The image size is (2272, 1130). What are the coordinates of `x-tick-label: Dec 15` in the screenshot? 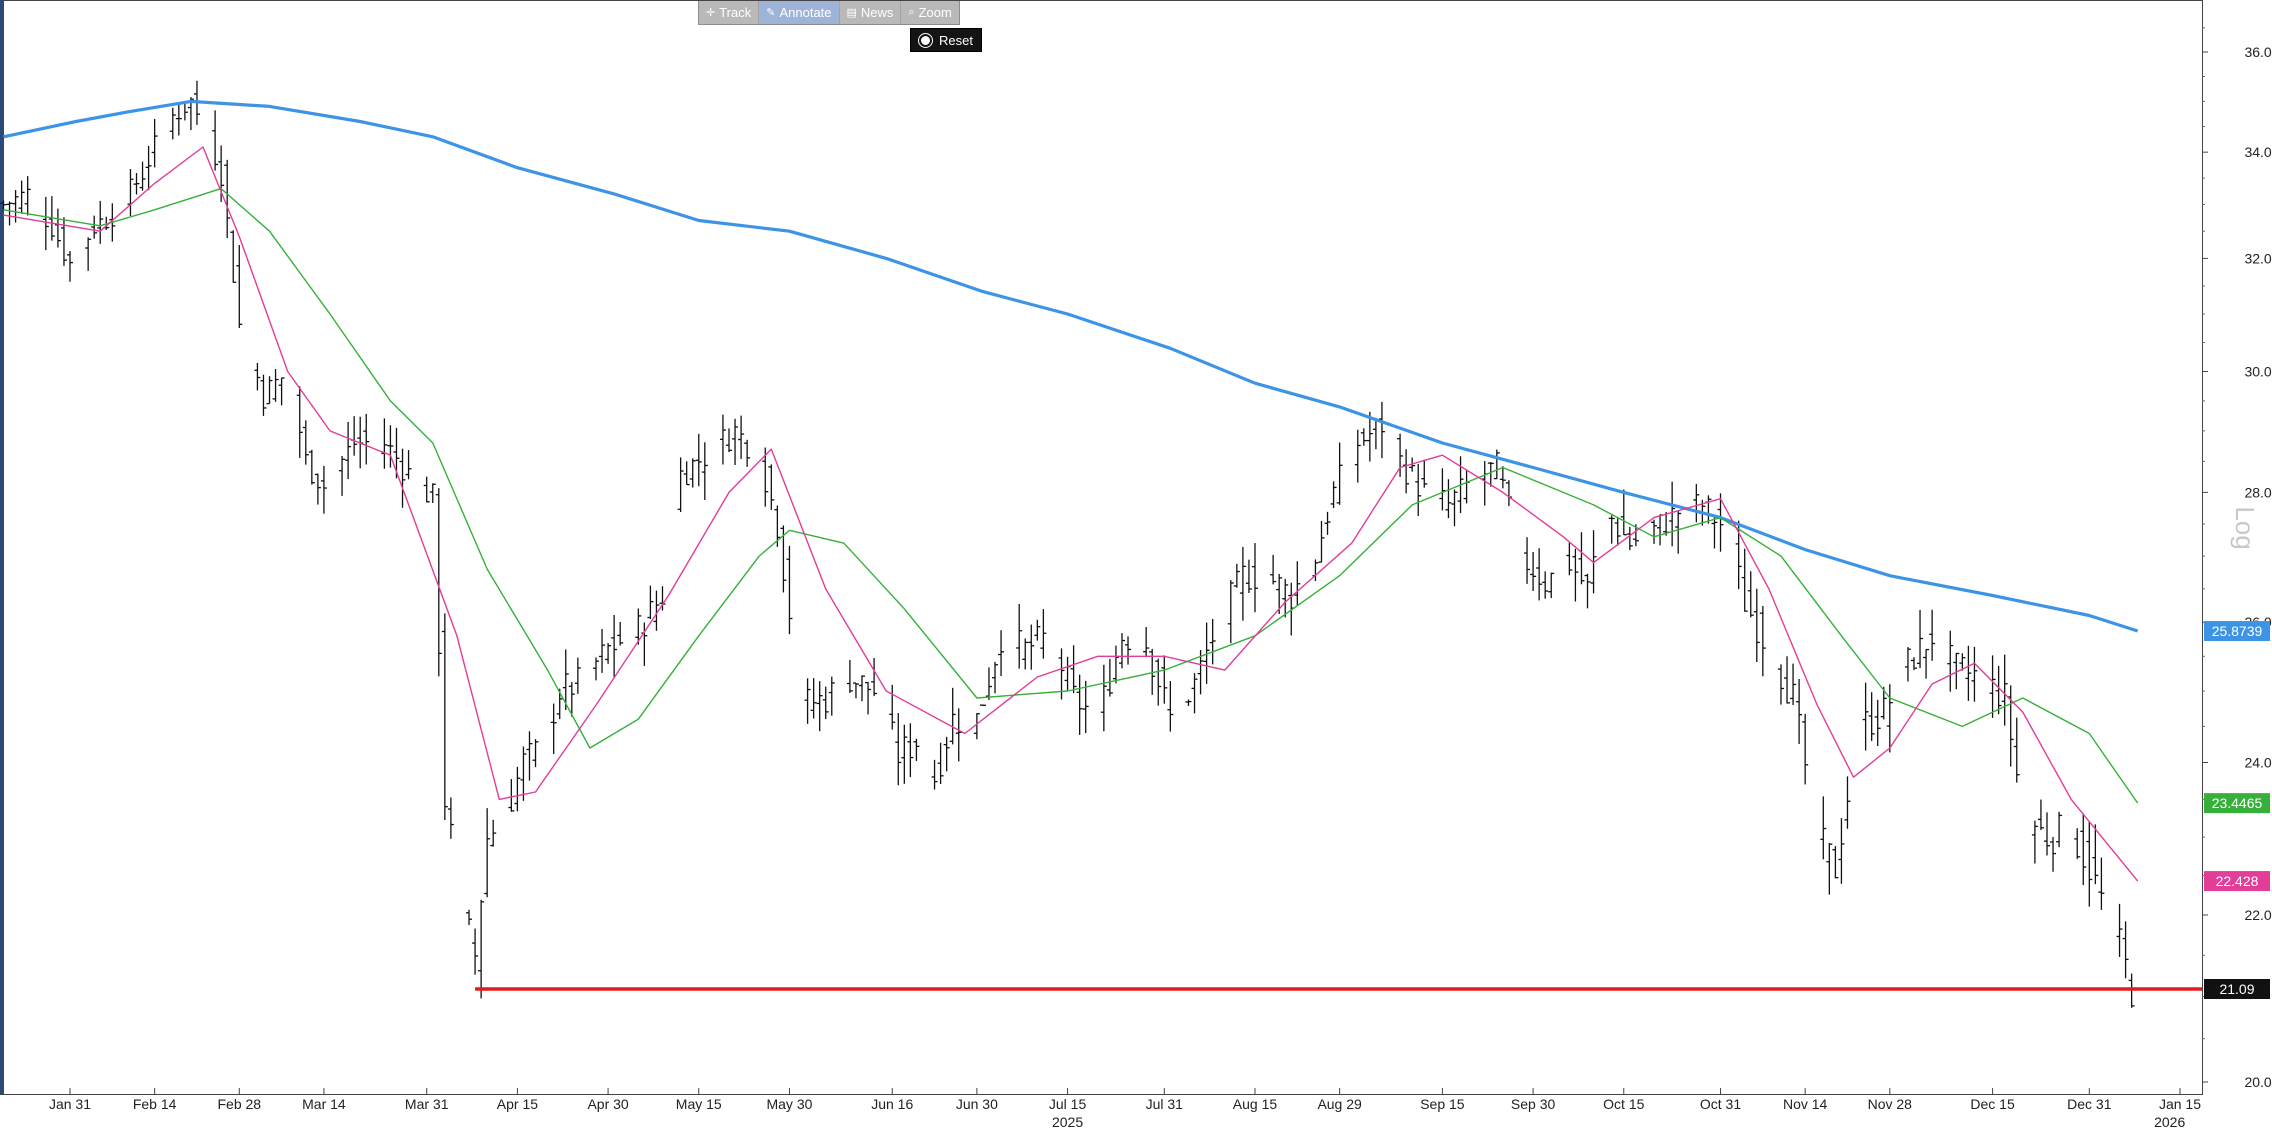 It's located at (1992, 1104).